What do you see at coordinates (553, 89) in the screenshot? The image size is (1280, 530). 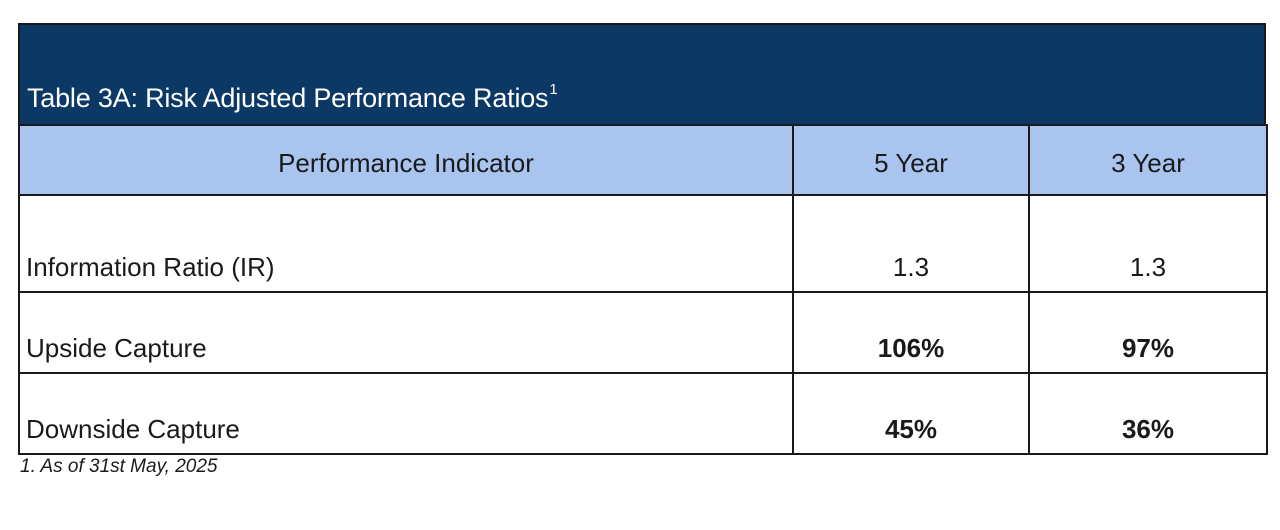 I see `title-footnote-marker: 1` at bounding box center [553, 89].